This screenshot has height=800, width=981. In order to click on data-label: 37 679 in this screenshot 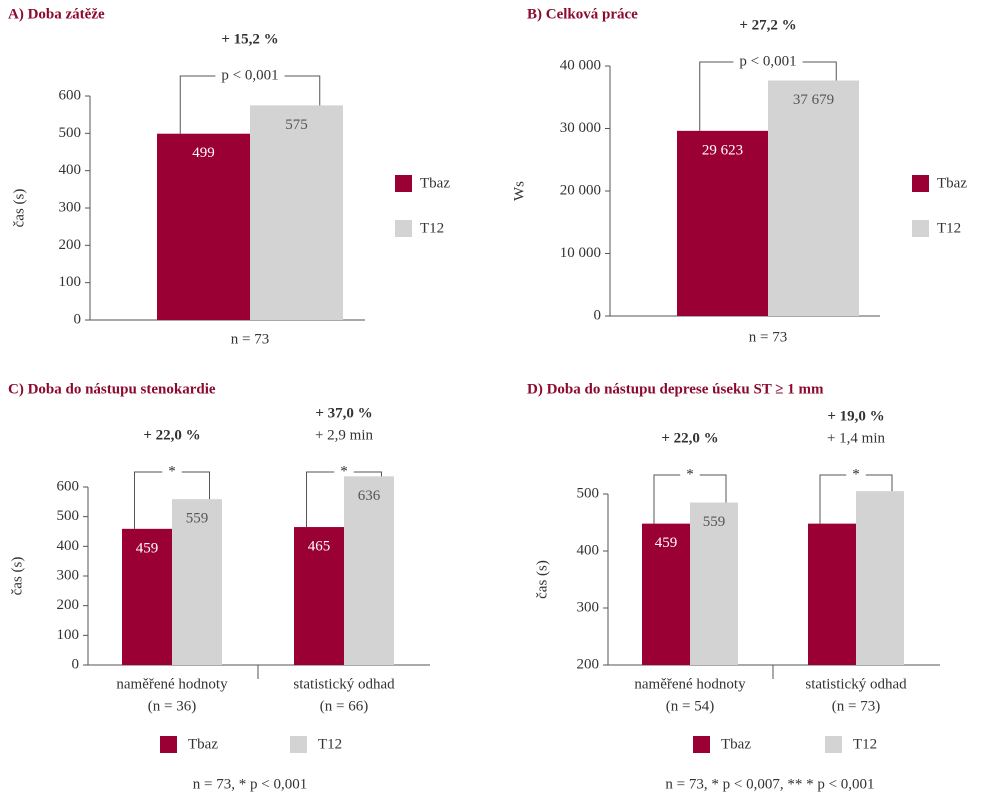, I will do `click(813, 100)`.